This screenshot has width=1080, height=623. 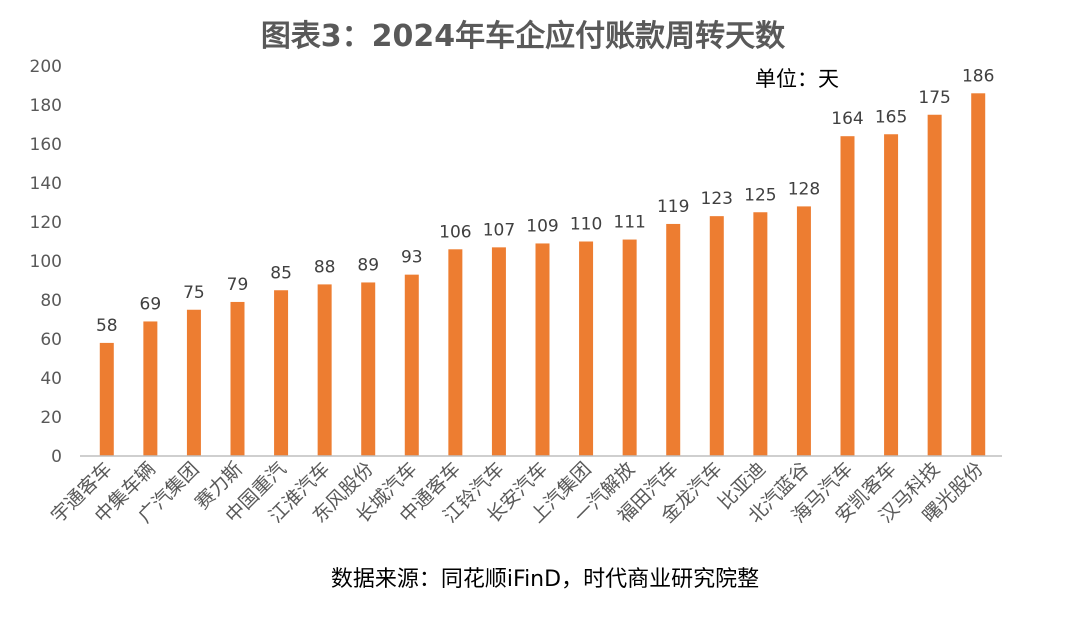 I want to click on data-label: 125, so click(x=760, y=195).